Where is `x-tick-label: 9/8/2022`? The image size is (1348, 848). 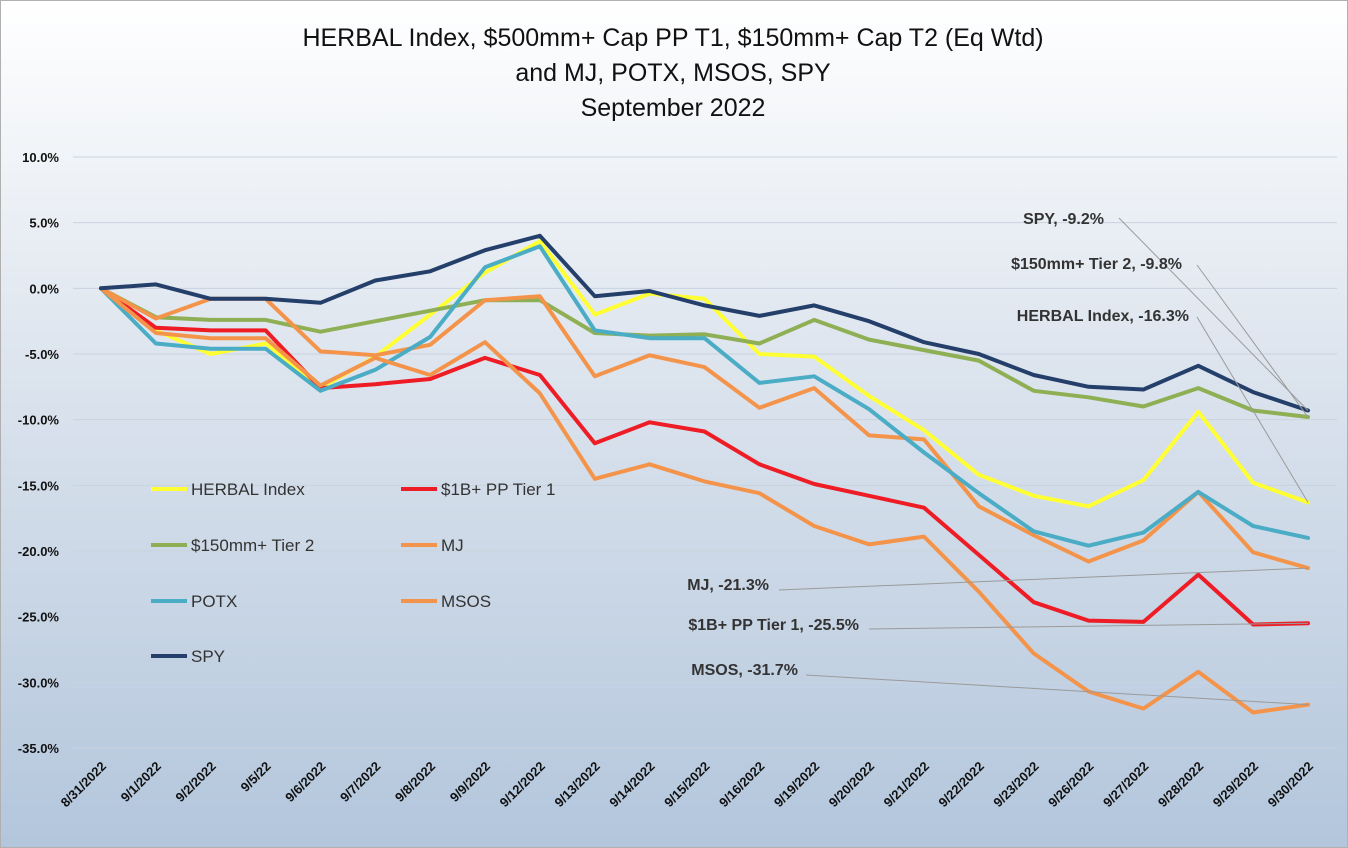
x-tick-label: 9/8/2022 is located at coordinates (415, 782).